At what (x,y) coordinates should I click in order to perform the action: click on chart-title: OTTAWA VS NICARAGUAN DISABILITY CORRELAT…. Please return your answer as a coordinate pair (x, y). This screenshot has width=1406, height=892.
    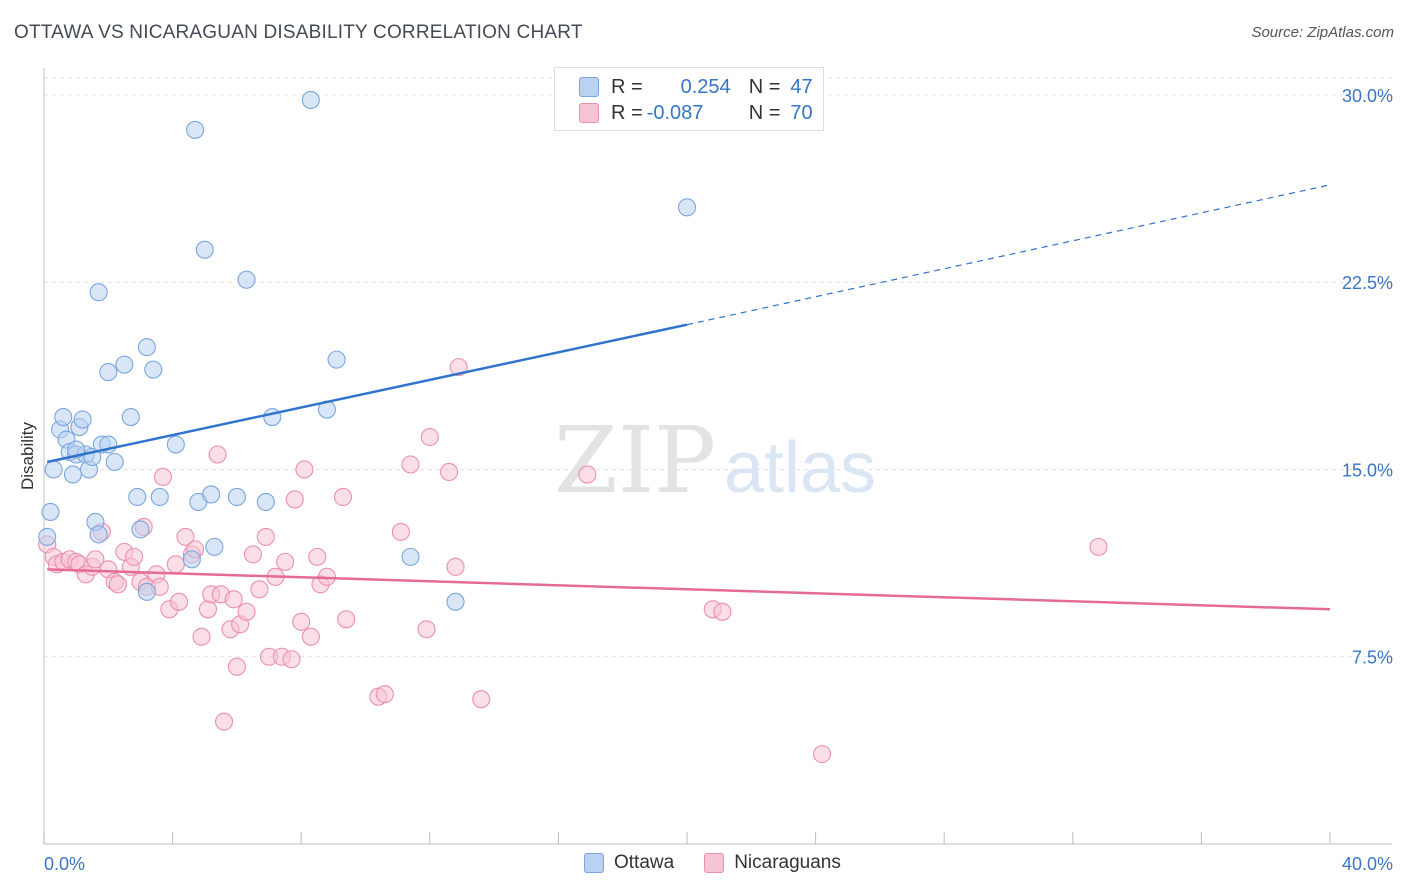
    Looking at the image, I should click on (298, 32).